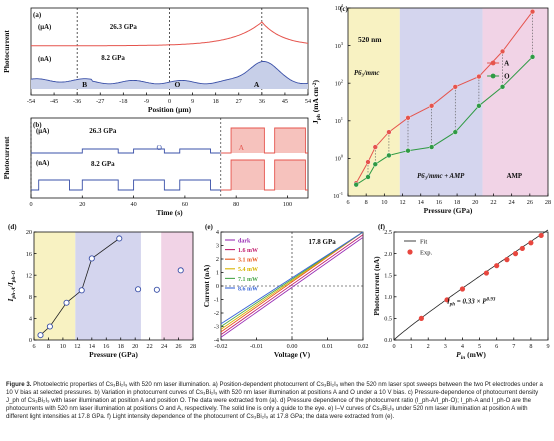 The width and height of the screenshot is (554, 441). I want to click on panel-b-lower-trace-A, so click(264, 175).